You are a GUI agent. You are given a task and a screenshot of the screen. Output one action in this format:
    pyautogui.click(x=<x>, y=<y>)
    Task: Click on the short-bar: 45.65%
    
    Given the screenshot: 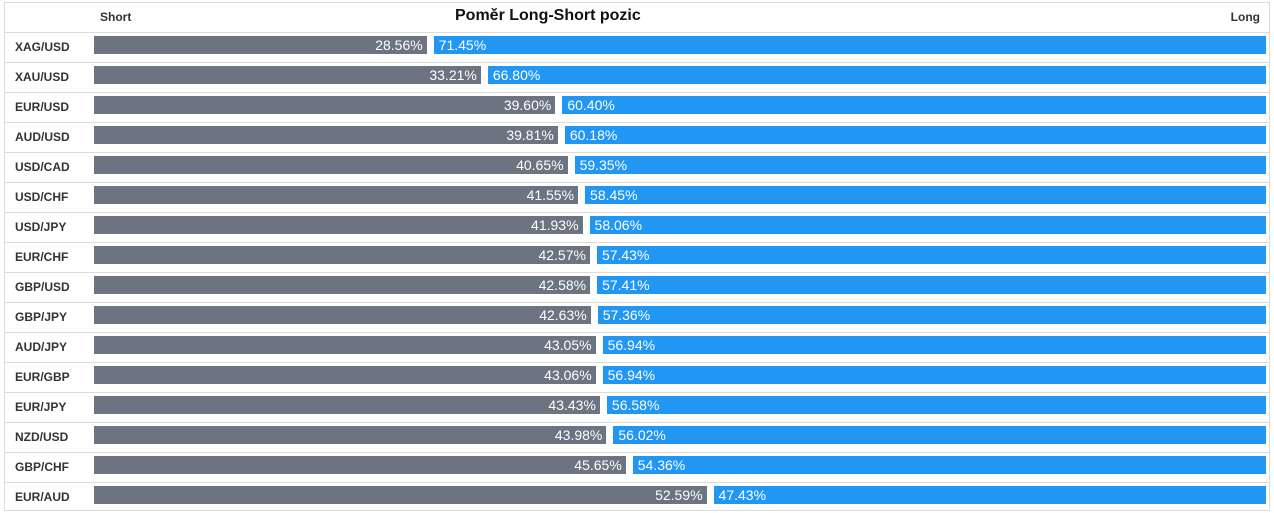 What is the action you would take?
    pyautogui.click(x=360, y=465)
    